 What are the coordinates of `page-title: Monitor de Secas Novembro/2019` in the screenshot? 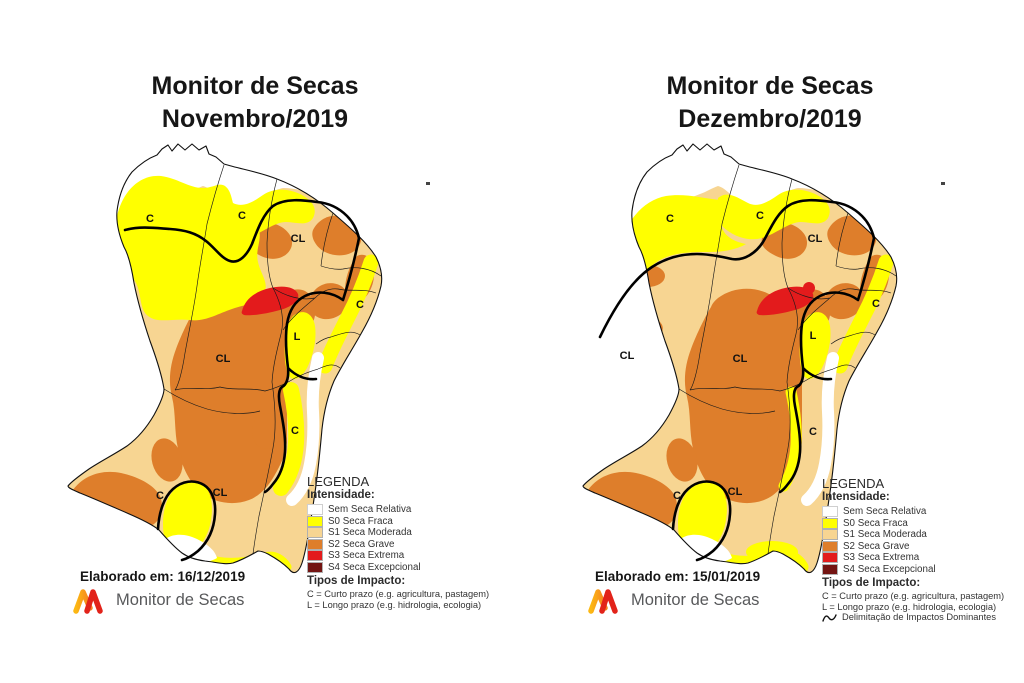 It's located at (255, 103).